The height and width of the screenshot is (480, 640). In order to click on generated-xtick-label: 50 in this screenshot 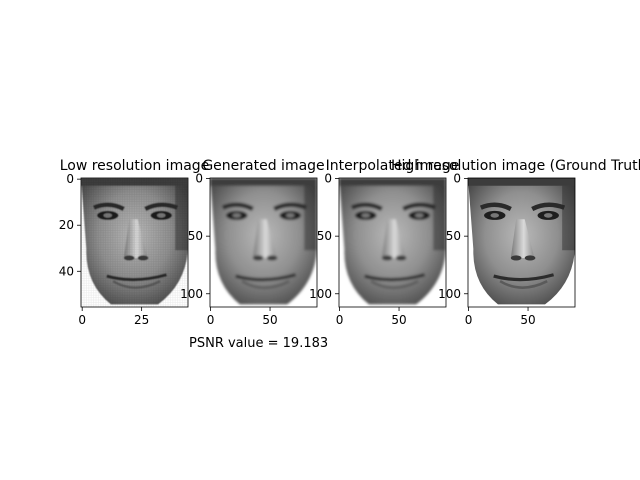, I will do `click(269, 320)`.